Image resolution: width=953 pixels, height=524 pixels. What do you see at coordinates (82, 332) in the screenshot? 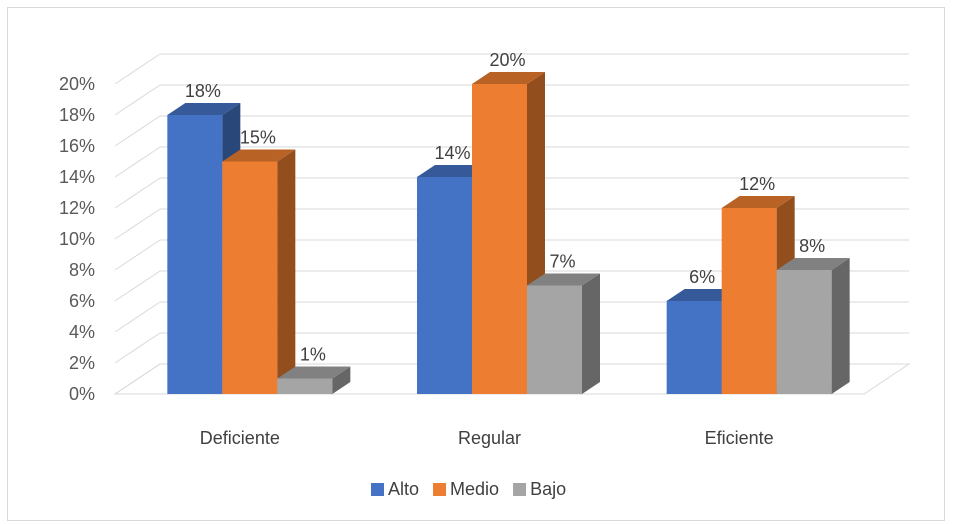
I see `y-tick-label: 4%` at bounding box center [82, 332].